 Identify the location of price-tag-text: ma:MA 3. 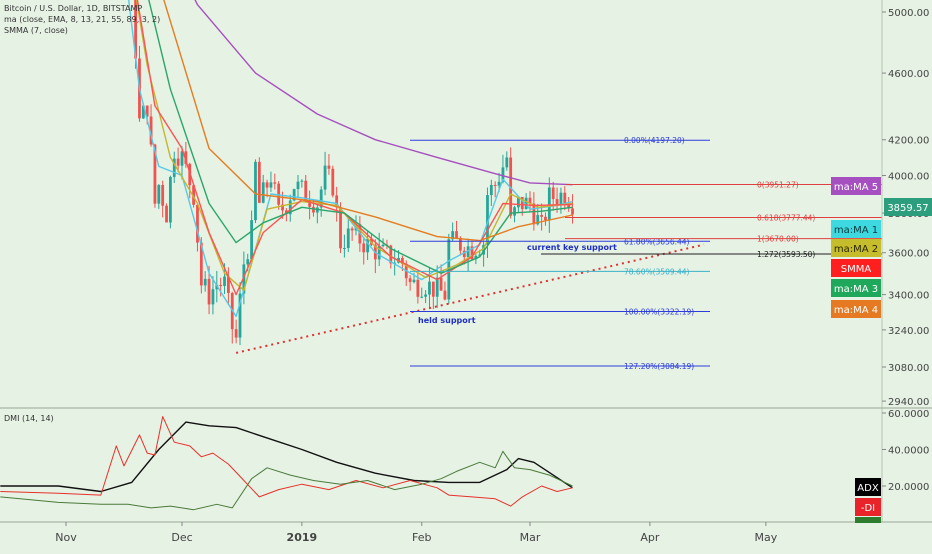
(856, 289).